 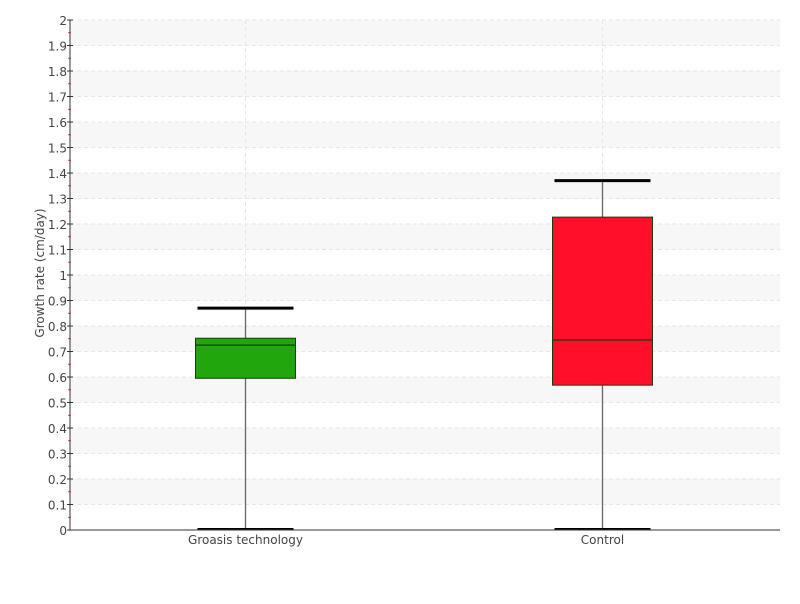 I want to click on y-tick-label: 0.7, so click(x=57, y=353).